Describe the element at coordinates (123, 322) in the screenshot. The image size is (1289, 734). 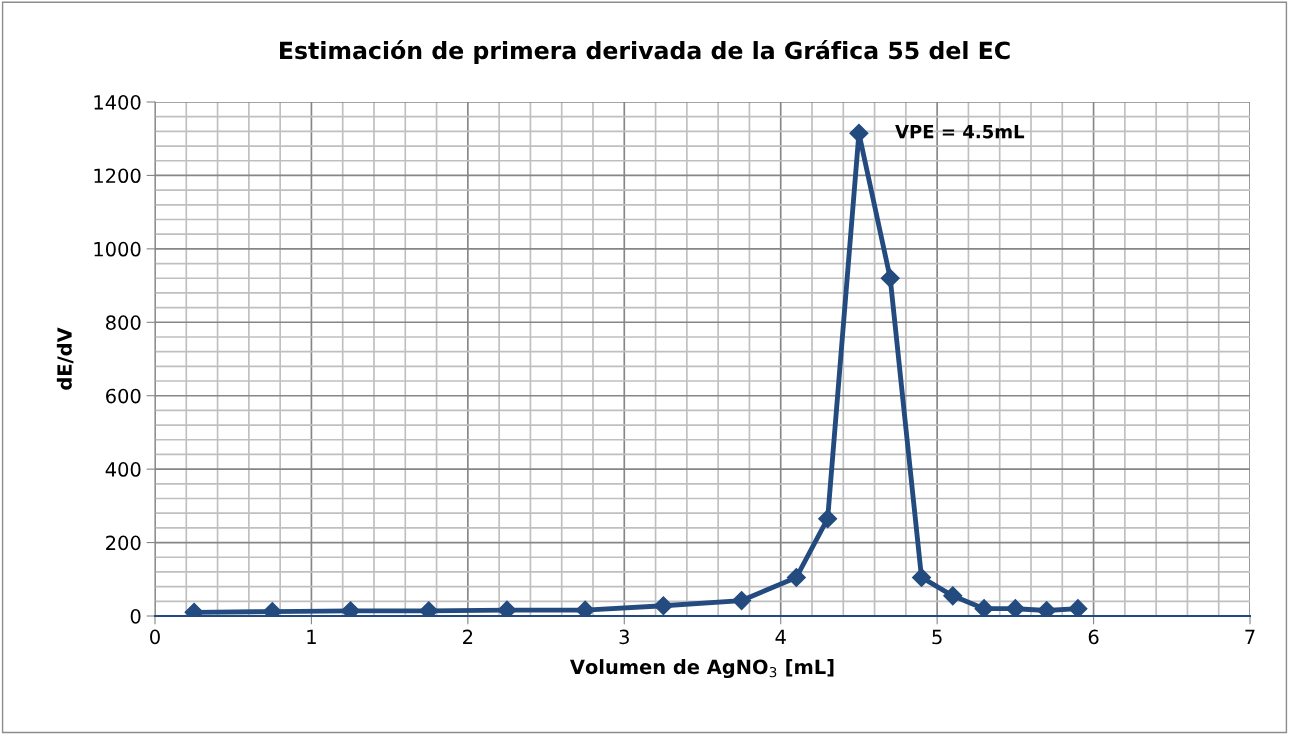
I see `y-tick-label: 800` at that location.